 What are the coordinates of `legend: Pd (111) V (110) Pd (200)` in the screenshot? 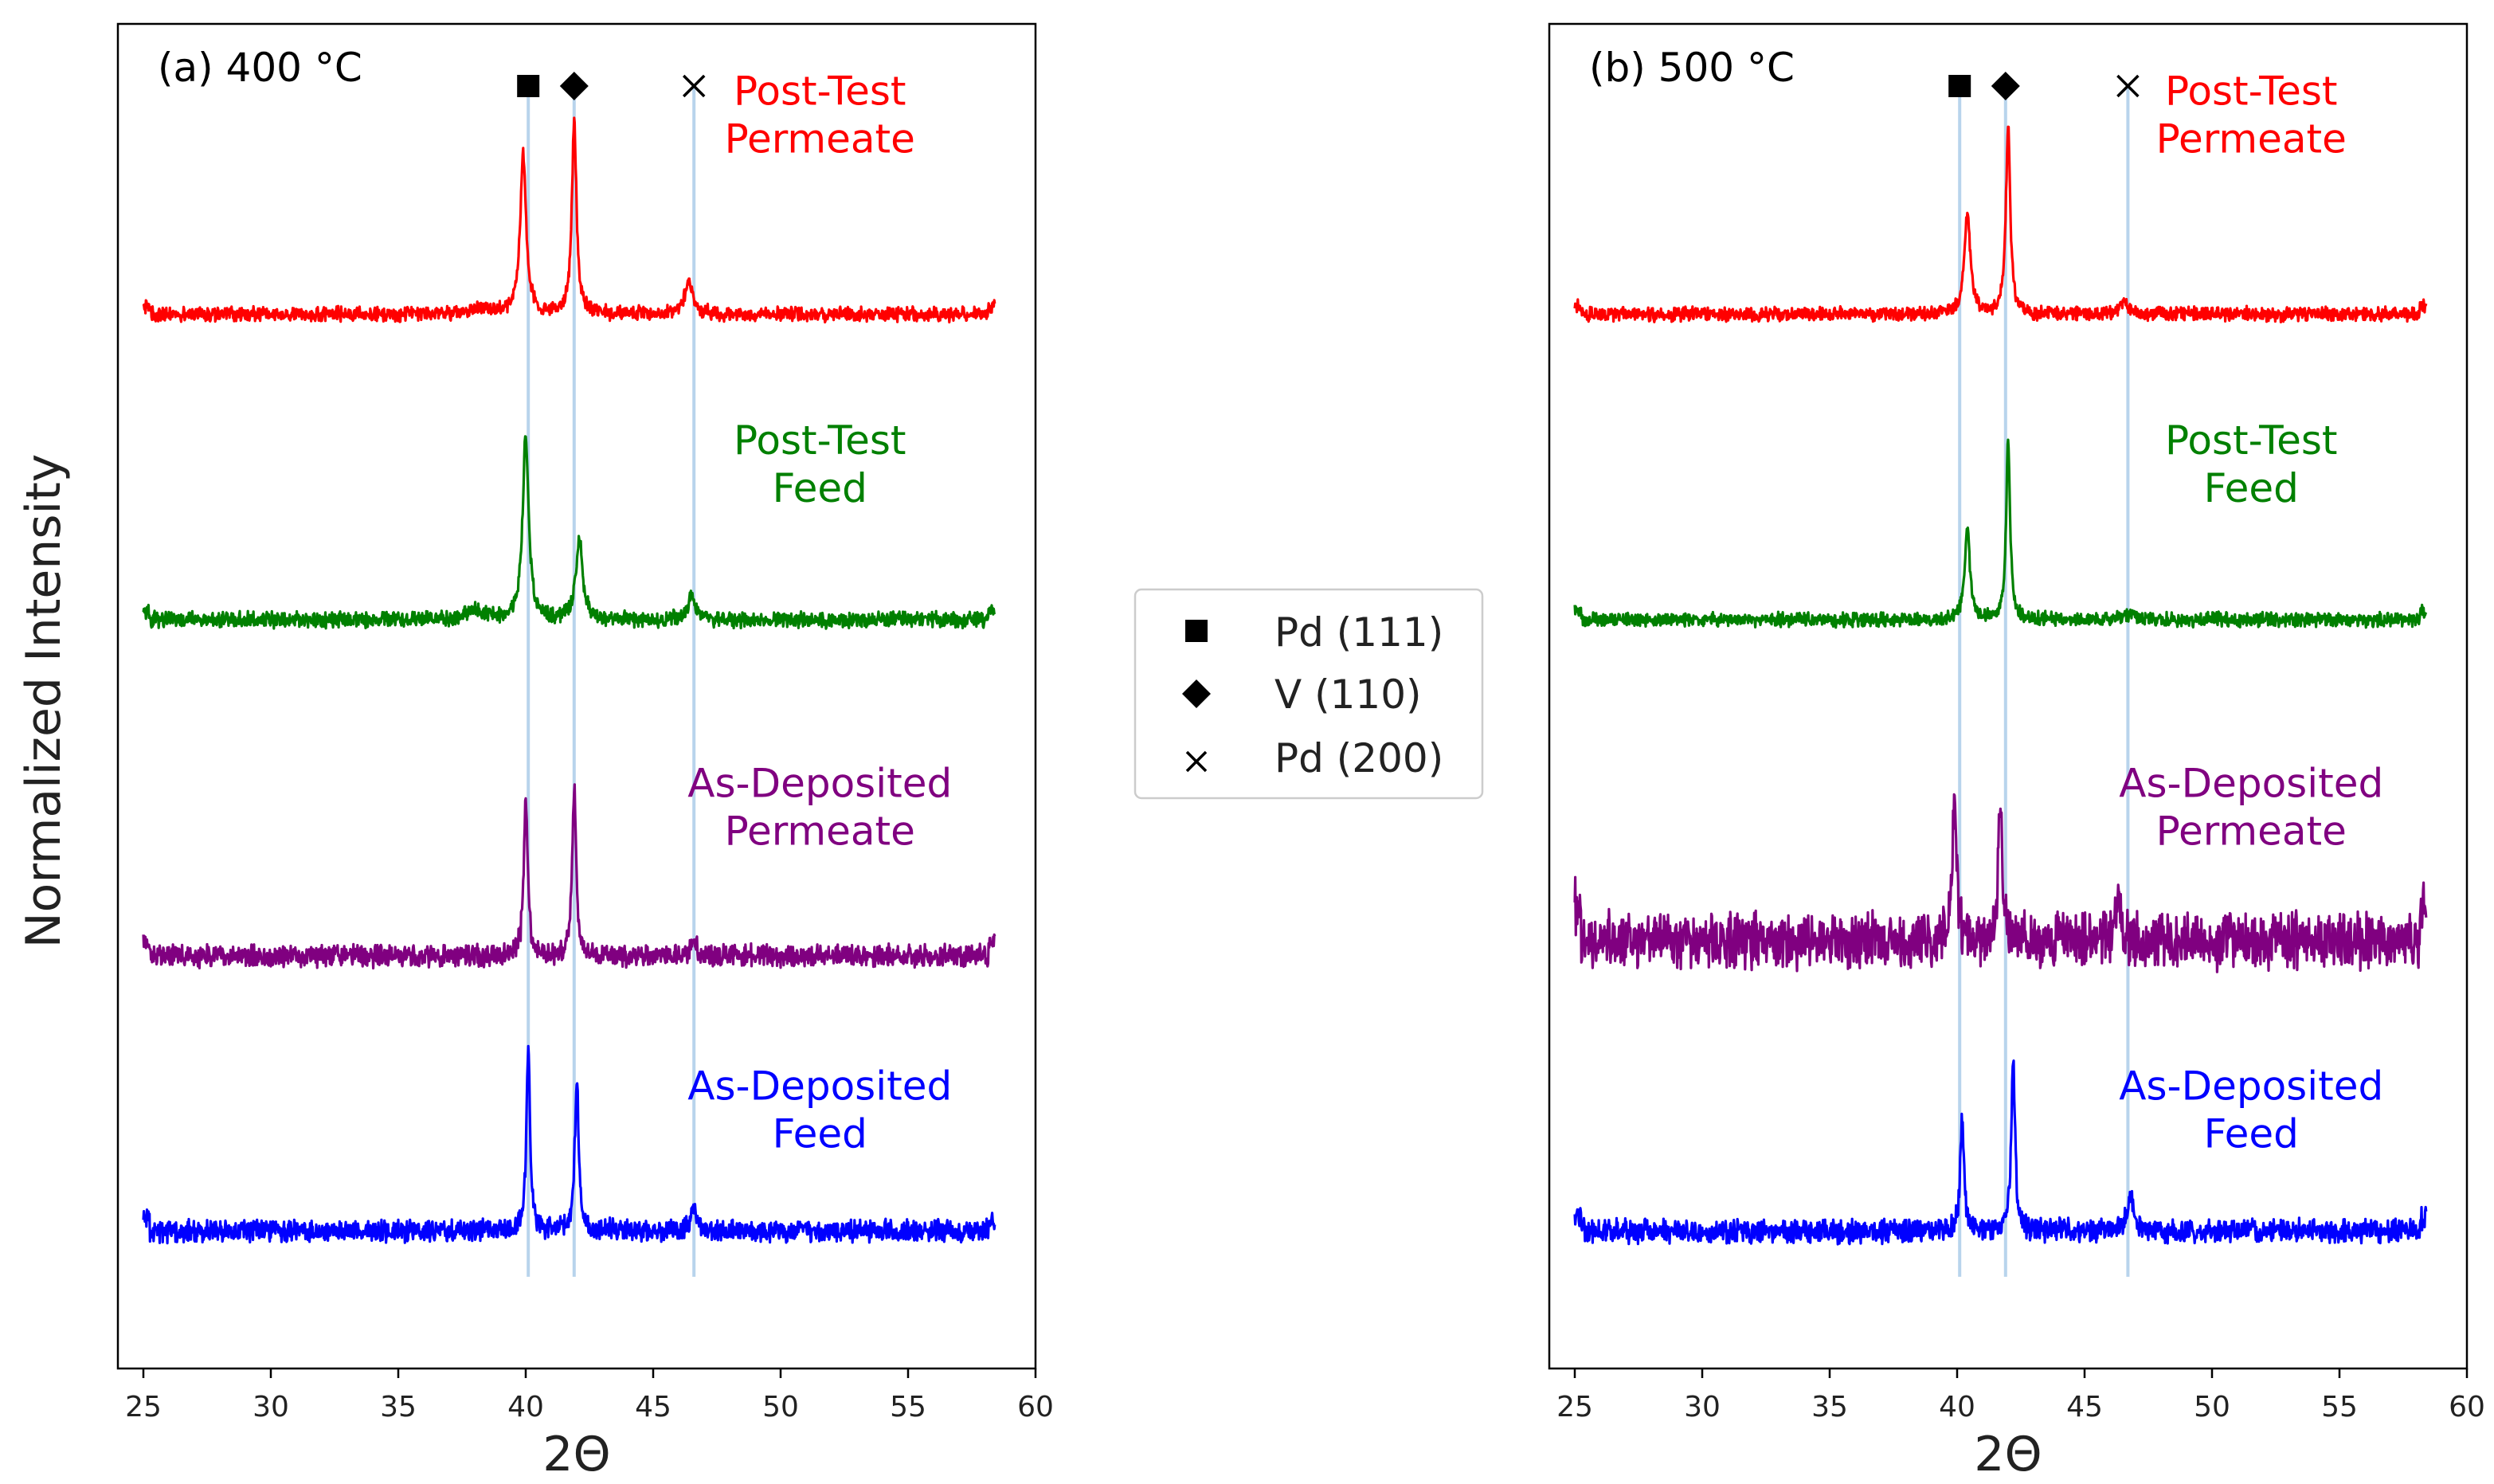 It's located at (1308, 694).